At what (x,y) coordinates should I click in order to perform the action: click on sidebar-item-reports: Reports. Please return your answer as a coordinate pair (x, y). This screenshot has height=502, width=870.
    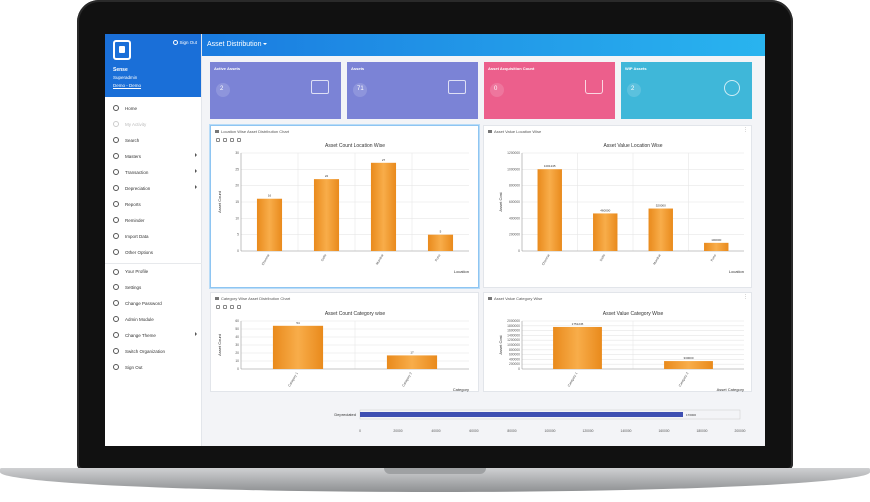
    Looking at the image, I should click on (153, 204).